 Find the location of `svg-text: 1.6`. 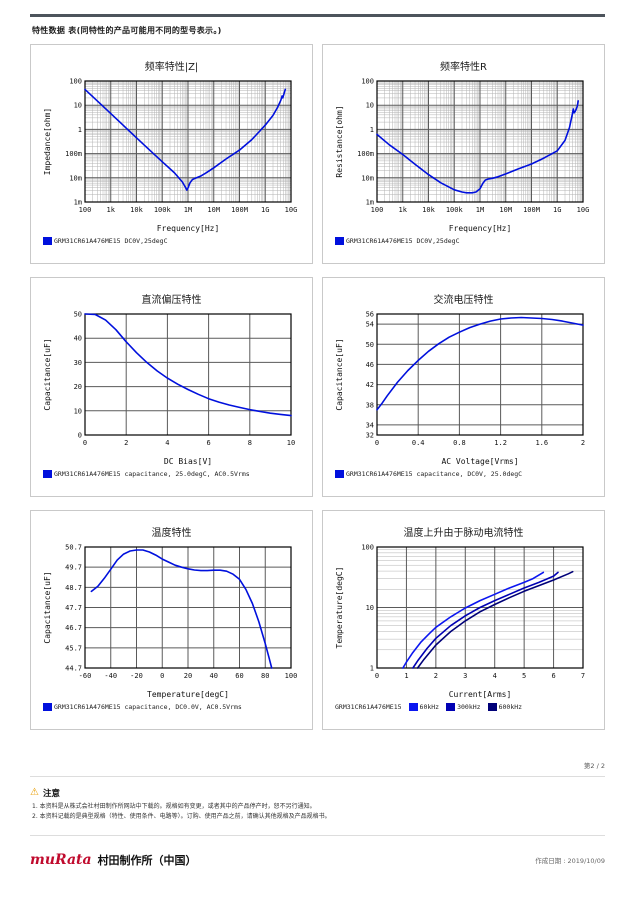

svg-text: 1.6 is located at coordinates (541, 443).